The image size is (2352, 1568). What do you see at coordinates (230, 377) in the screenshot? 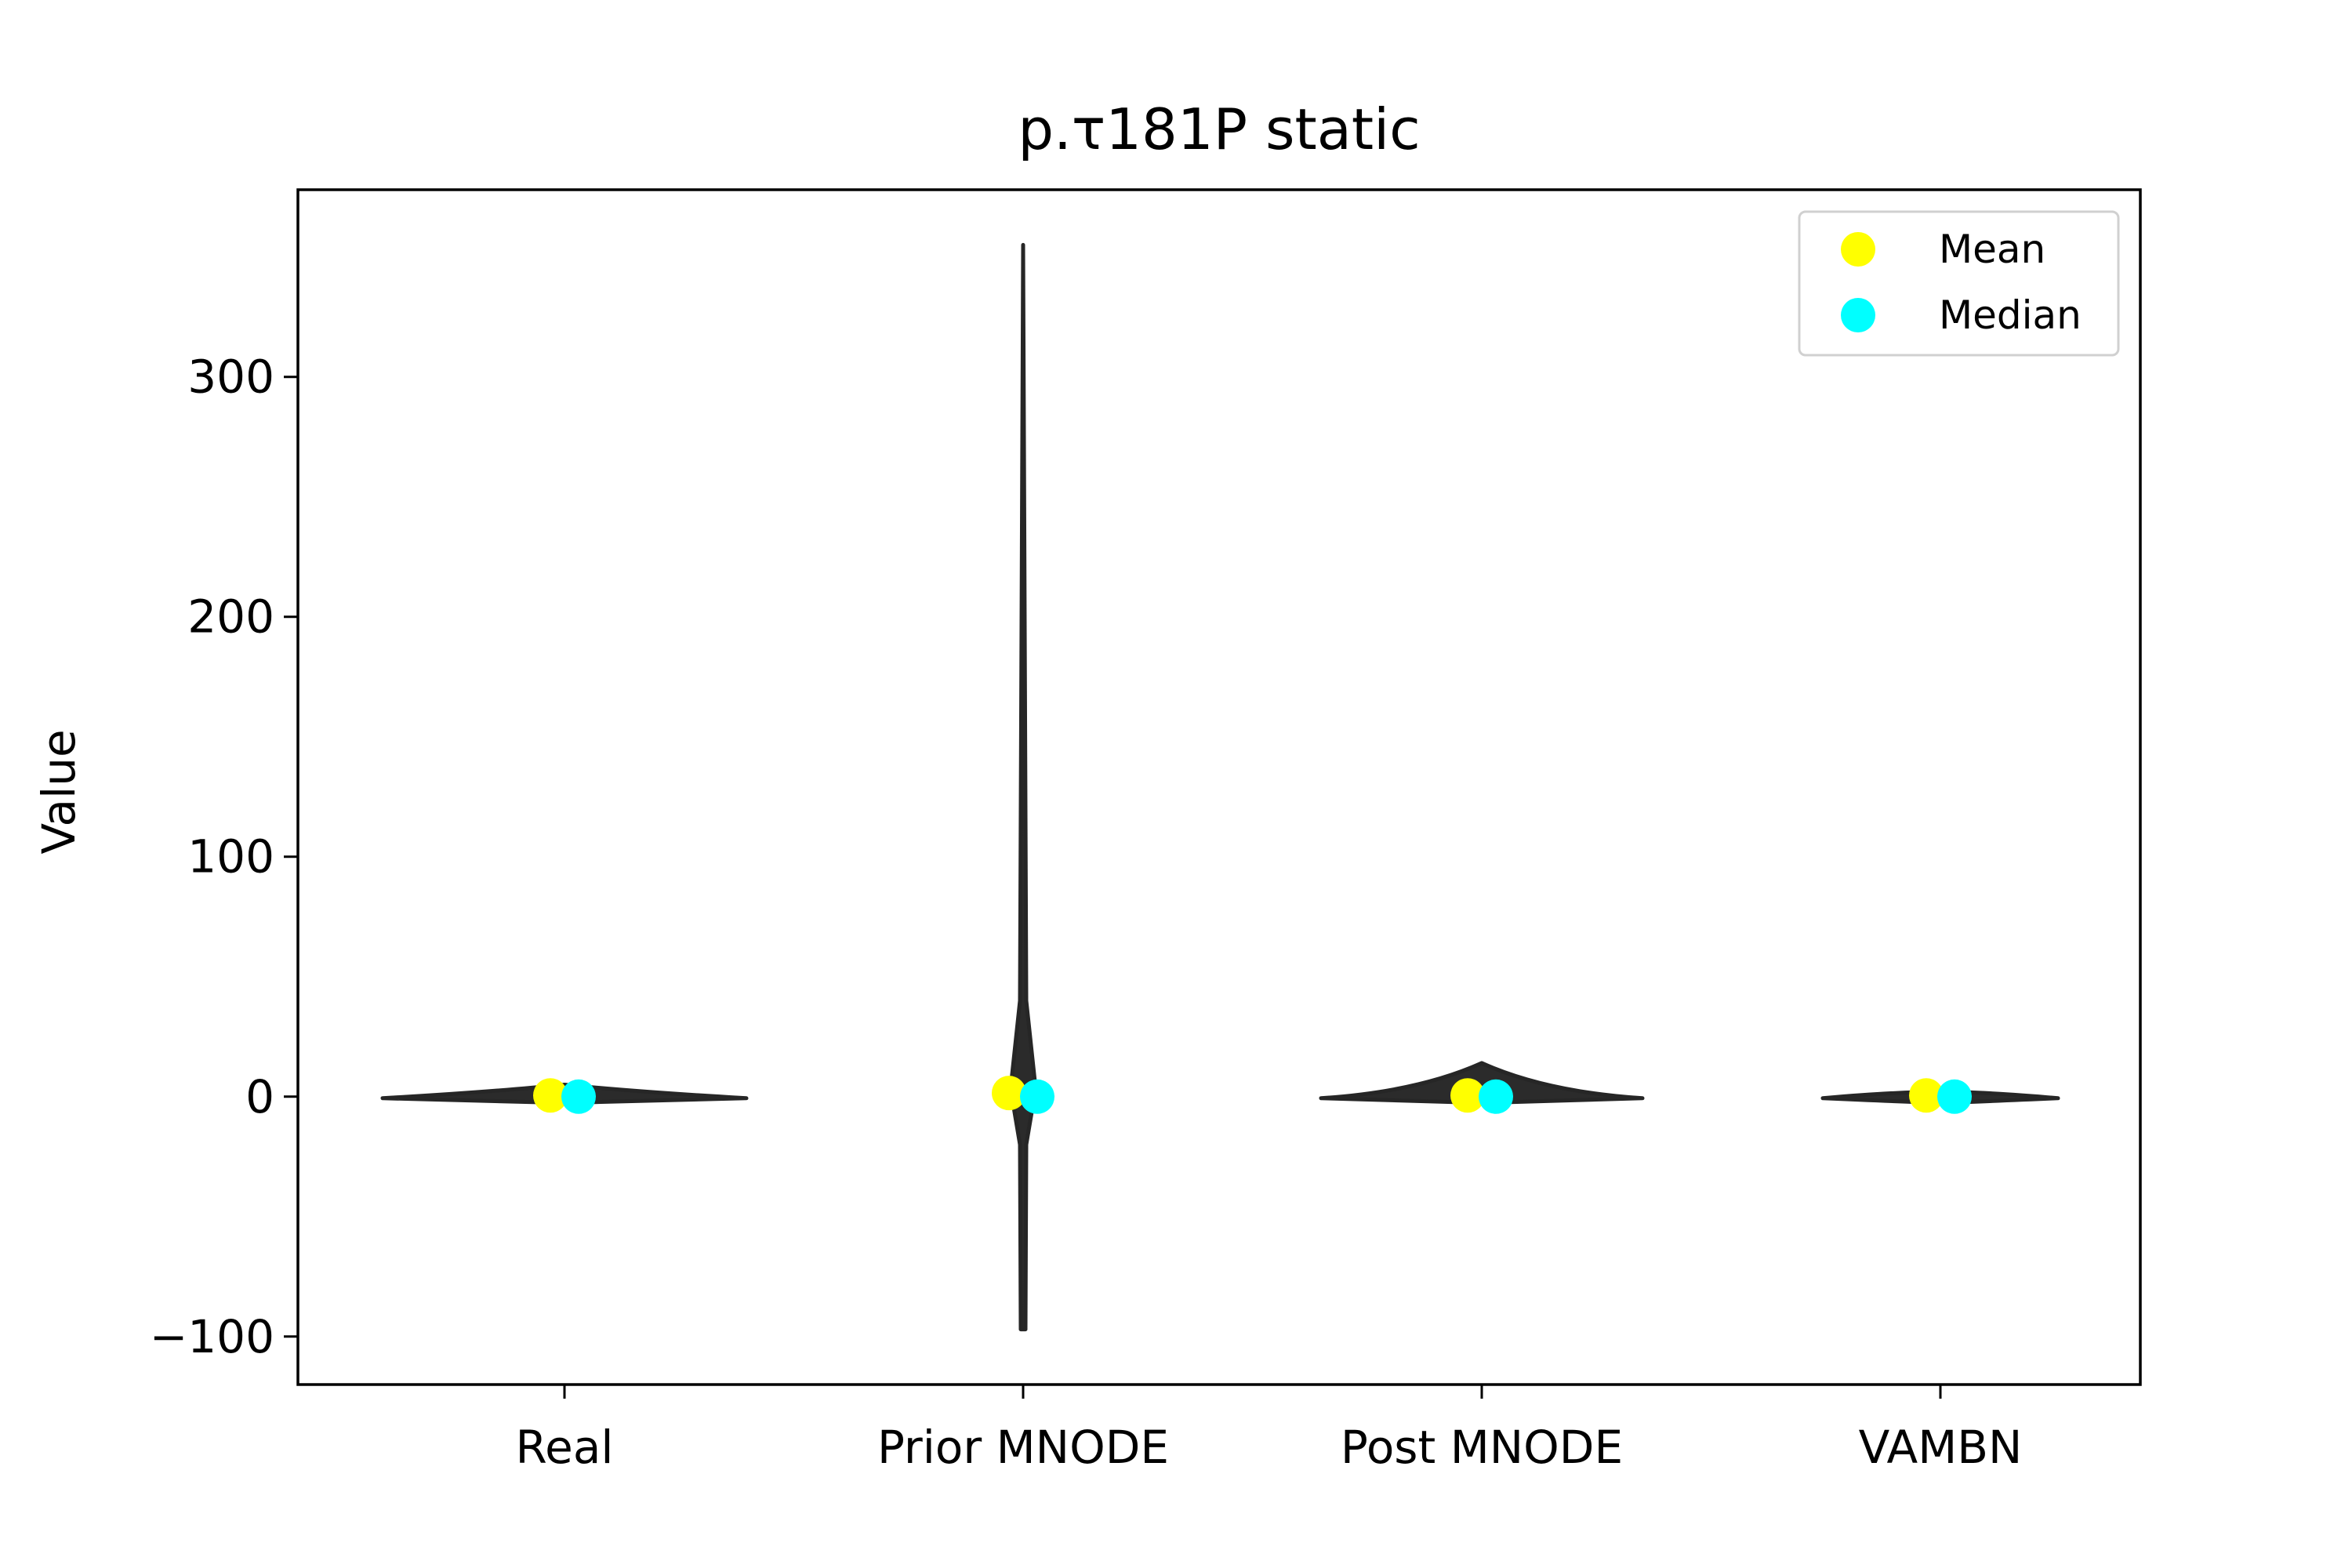
I see `y-tick-label: 300` at bounding box center [230, 377].